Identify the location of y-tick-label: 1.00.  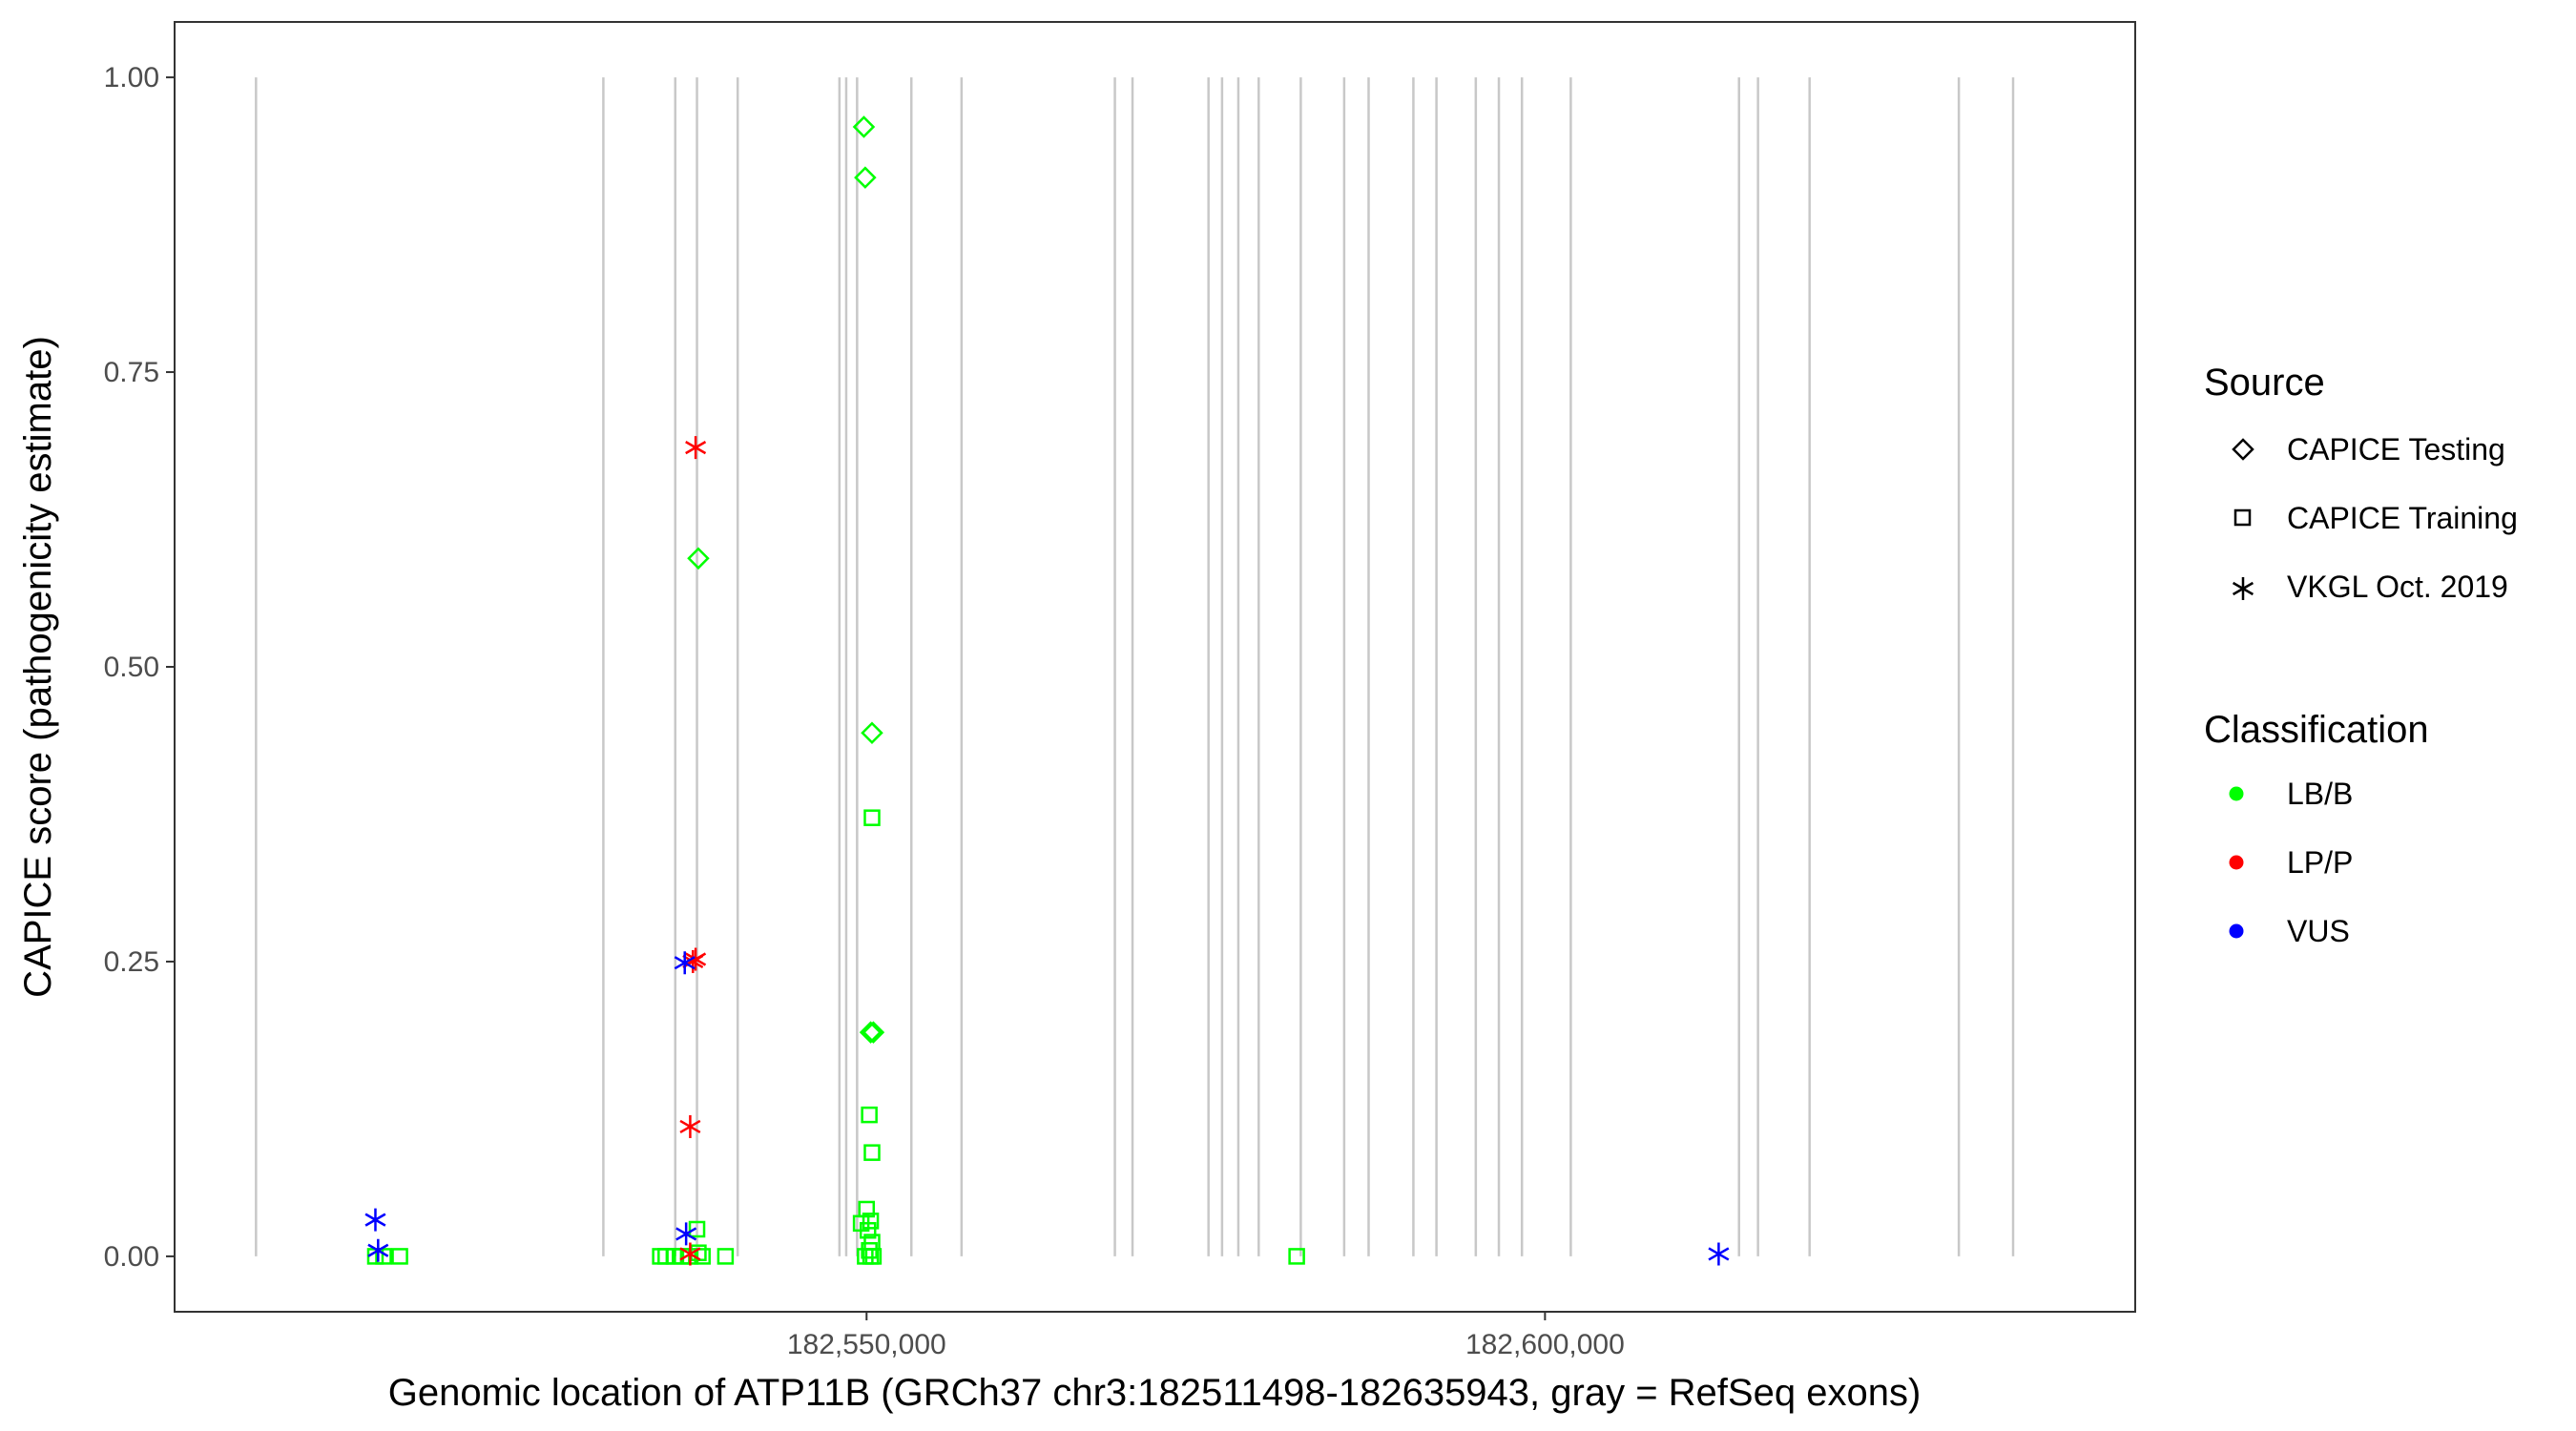
(131, 77).